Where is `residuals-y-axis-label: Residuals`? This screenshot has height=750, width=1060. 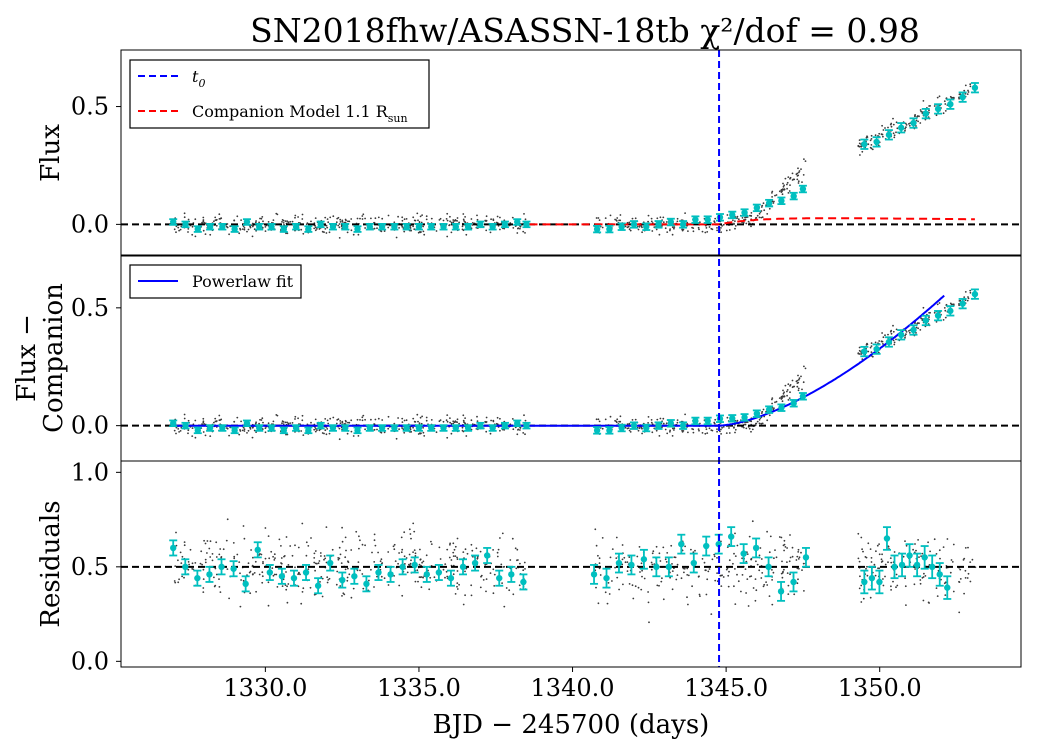 residuals-y-axis-label: Residuals is located at coordinates (51, 563).